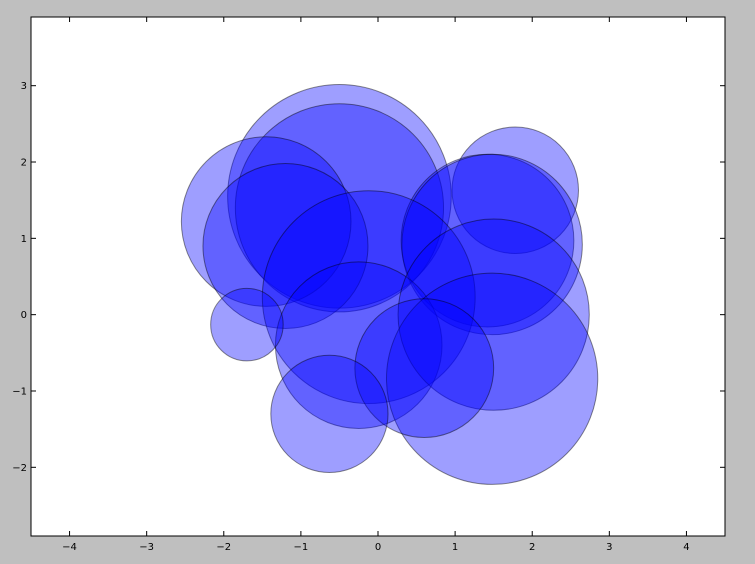 The height and width of the screenshot is (564, 755). Describe the element at coordinates (24, 315) in the screenshot. I see `y-tick-label: 0` at that location.